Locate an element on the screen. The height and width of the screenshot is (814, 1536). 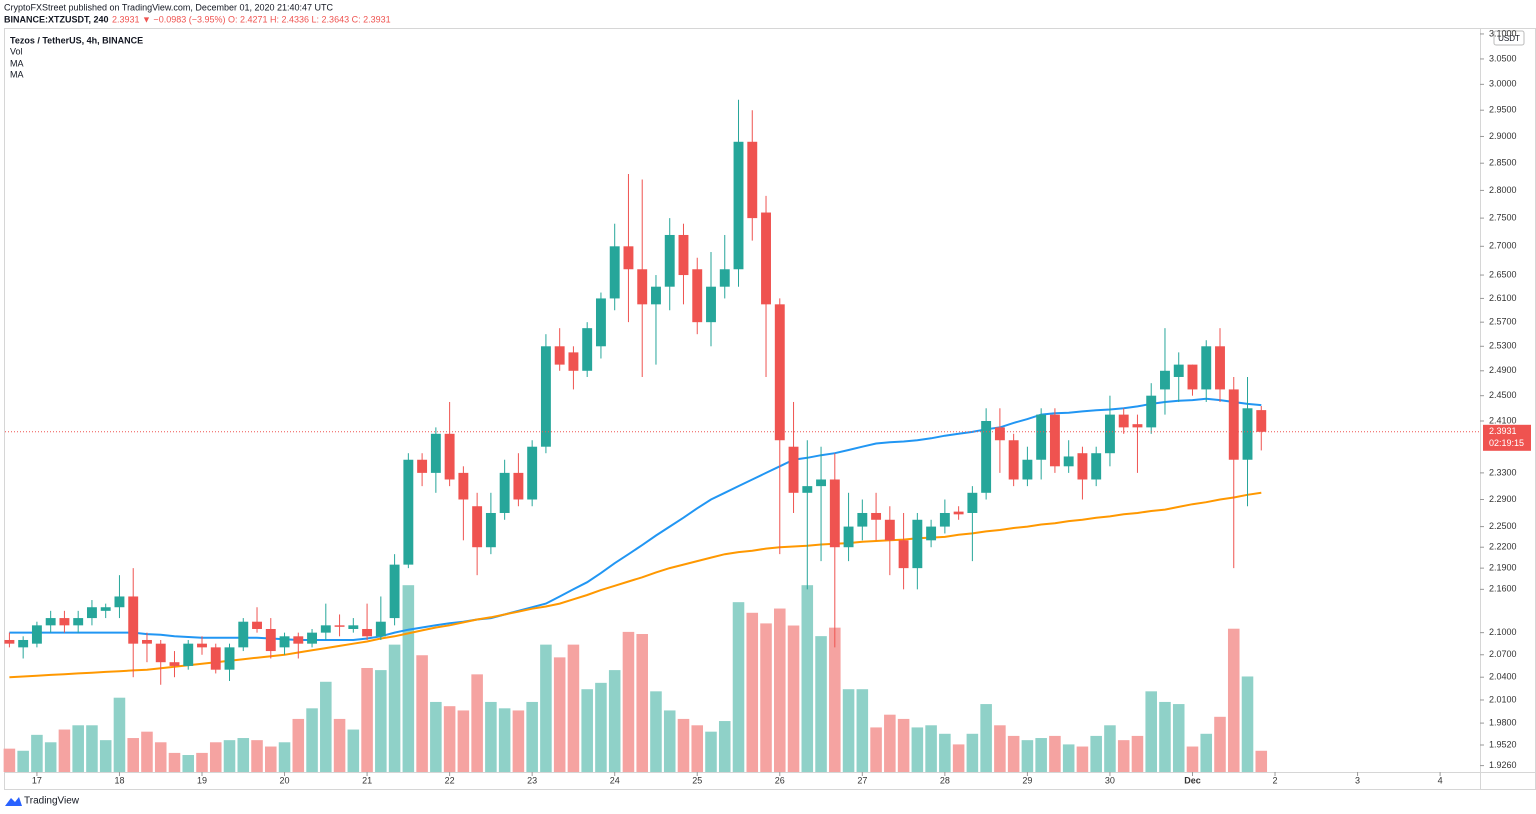
y-tick-label: 2.6500 is located at coordinates (1503, 274).